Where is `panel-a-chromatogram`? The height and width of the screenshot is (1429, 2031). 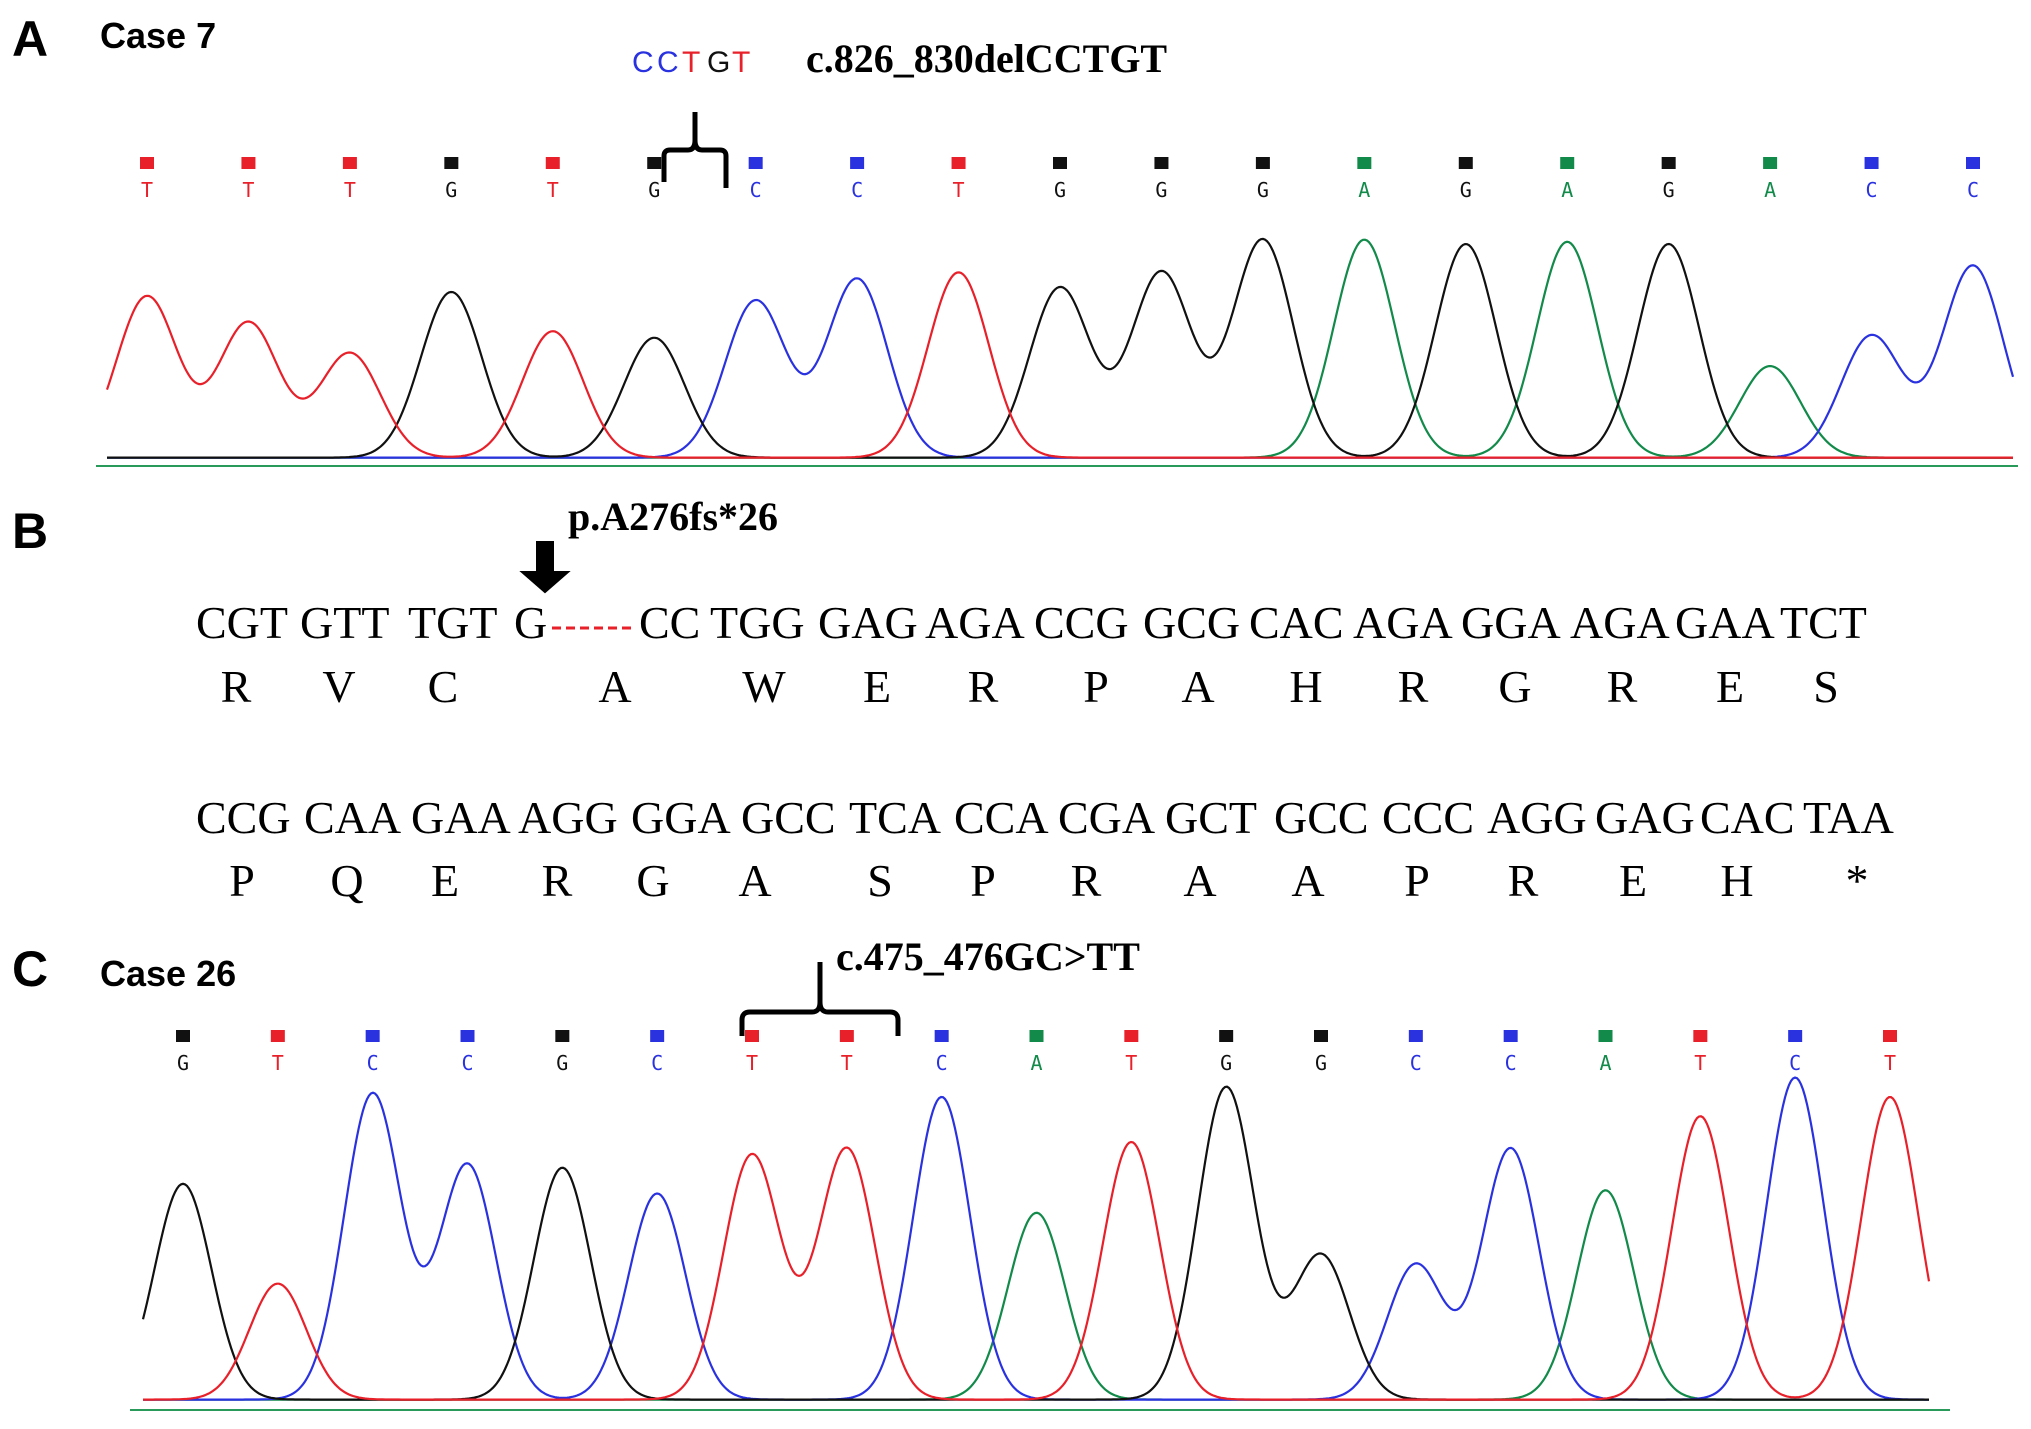
panel-a-chromatogram is located at coordinates (1060, 348).